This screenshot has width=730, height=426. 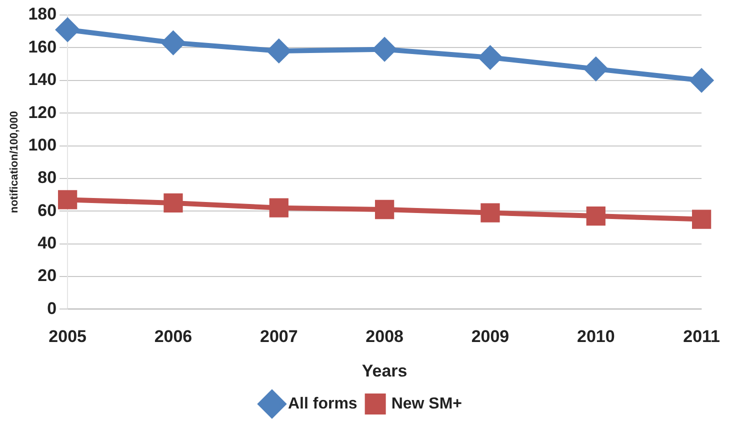 What do you see at coordinates (42, 14) in the screenshot?
I see `y-tick-label: 180` at bounding box center [42, 14].